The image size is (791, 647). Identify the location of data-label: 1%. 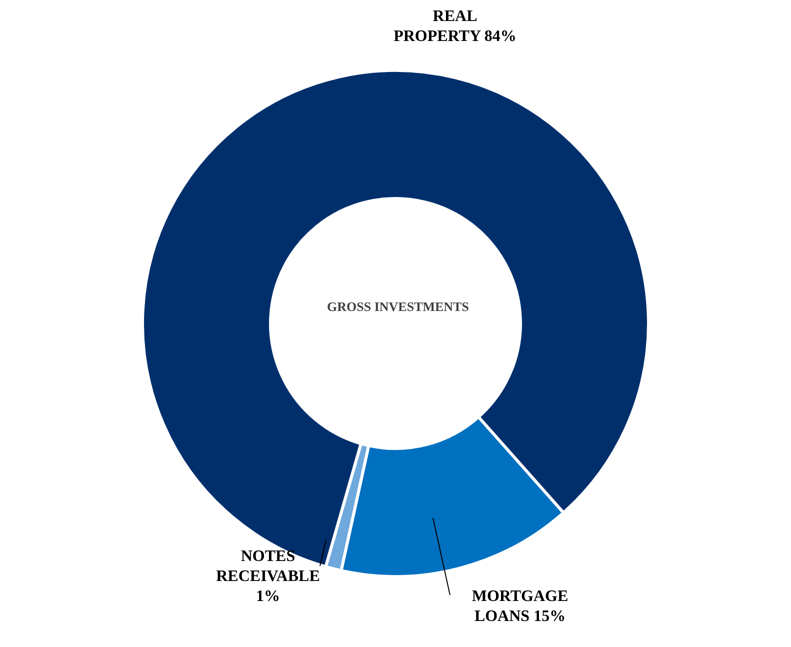
(268, 596).